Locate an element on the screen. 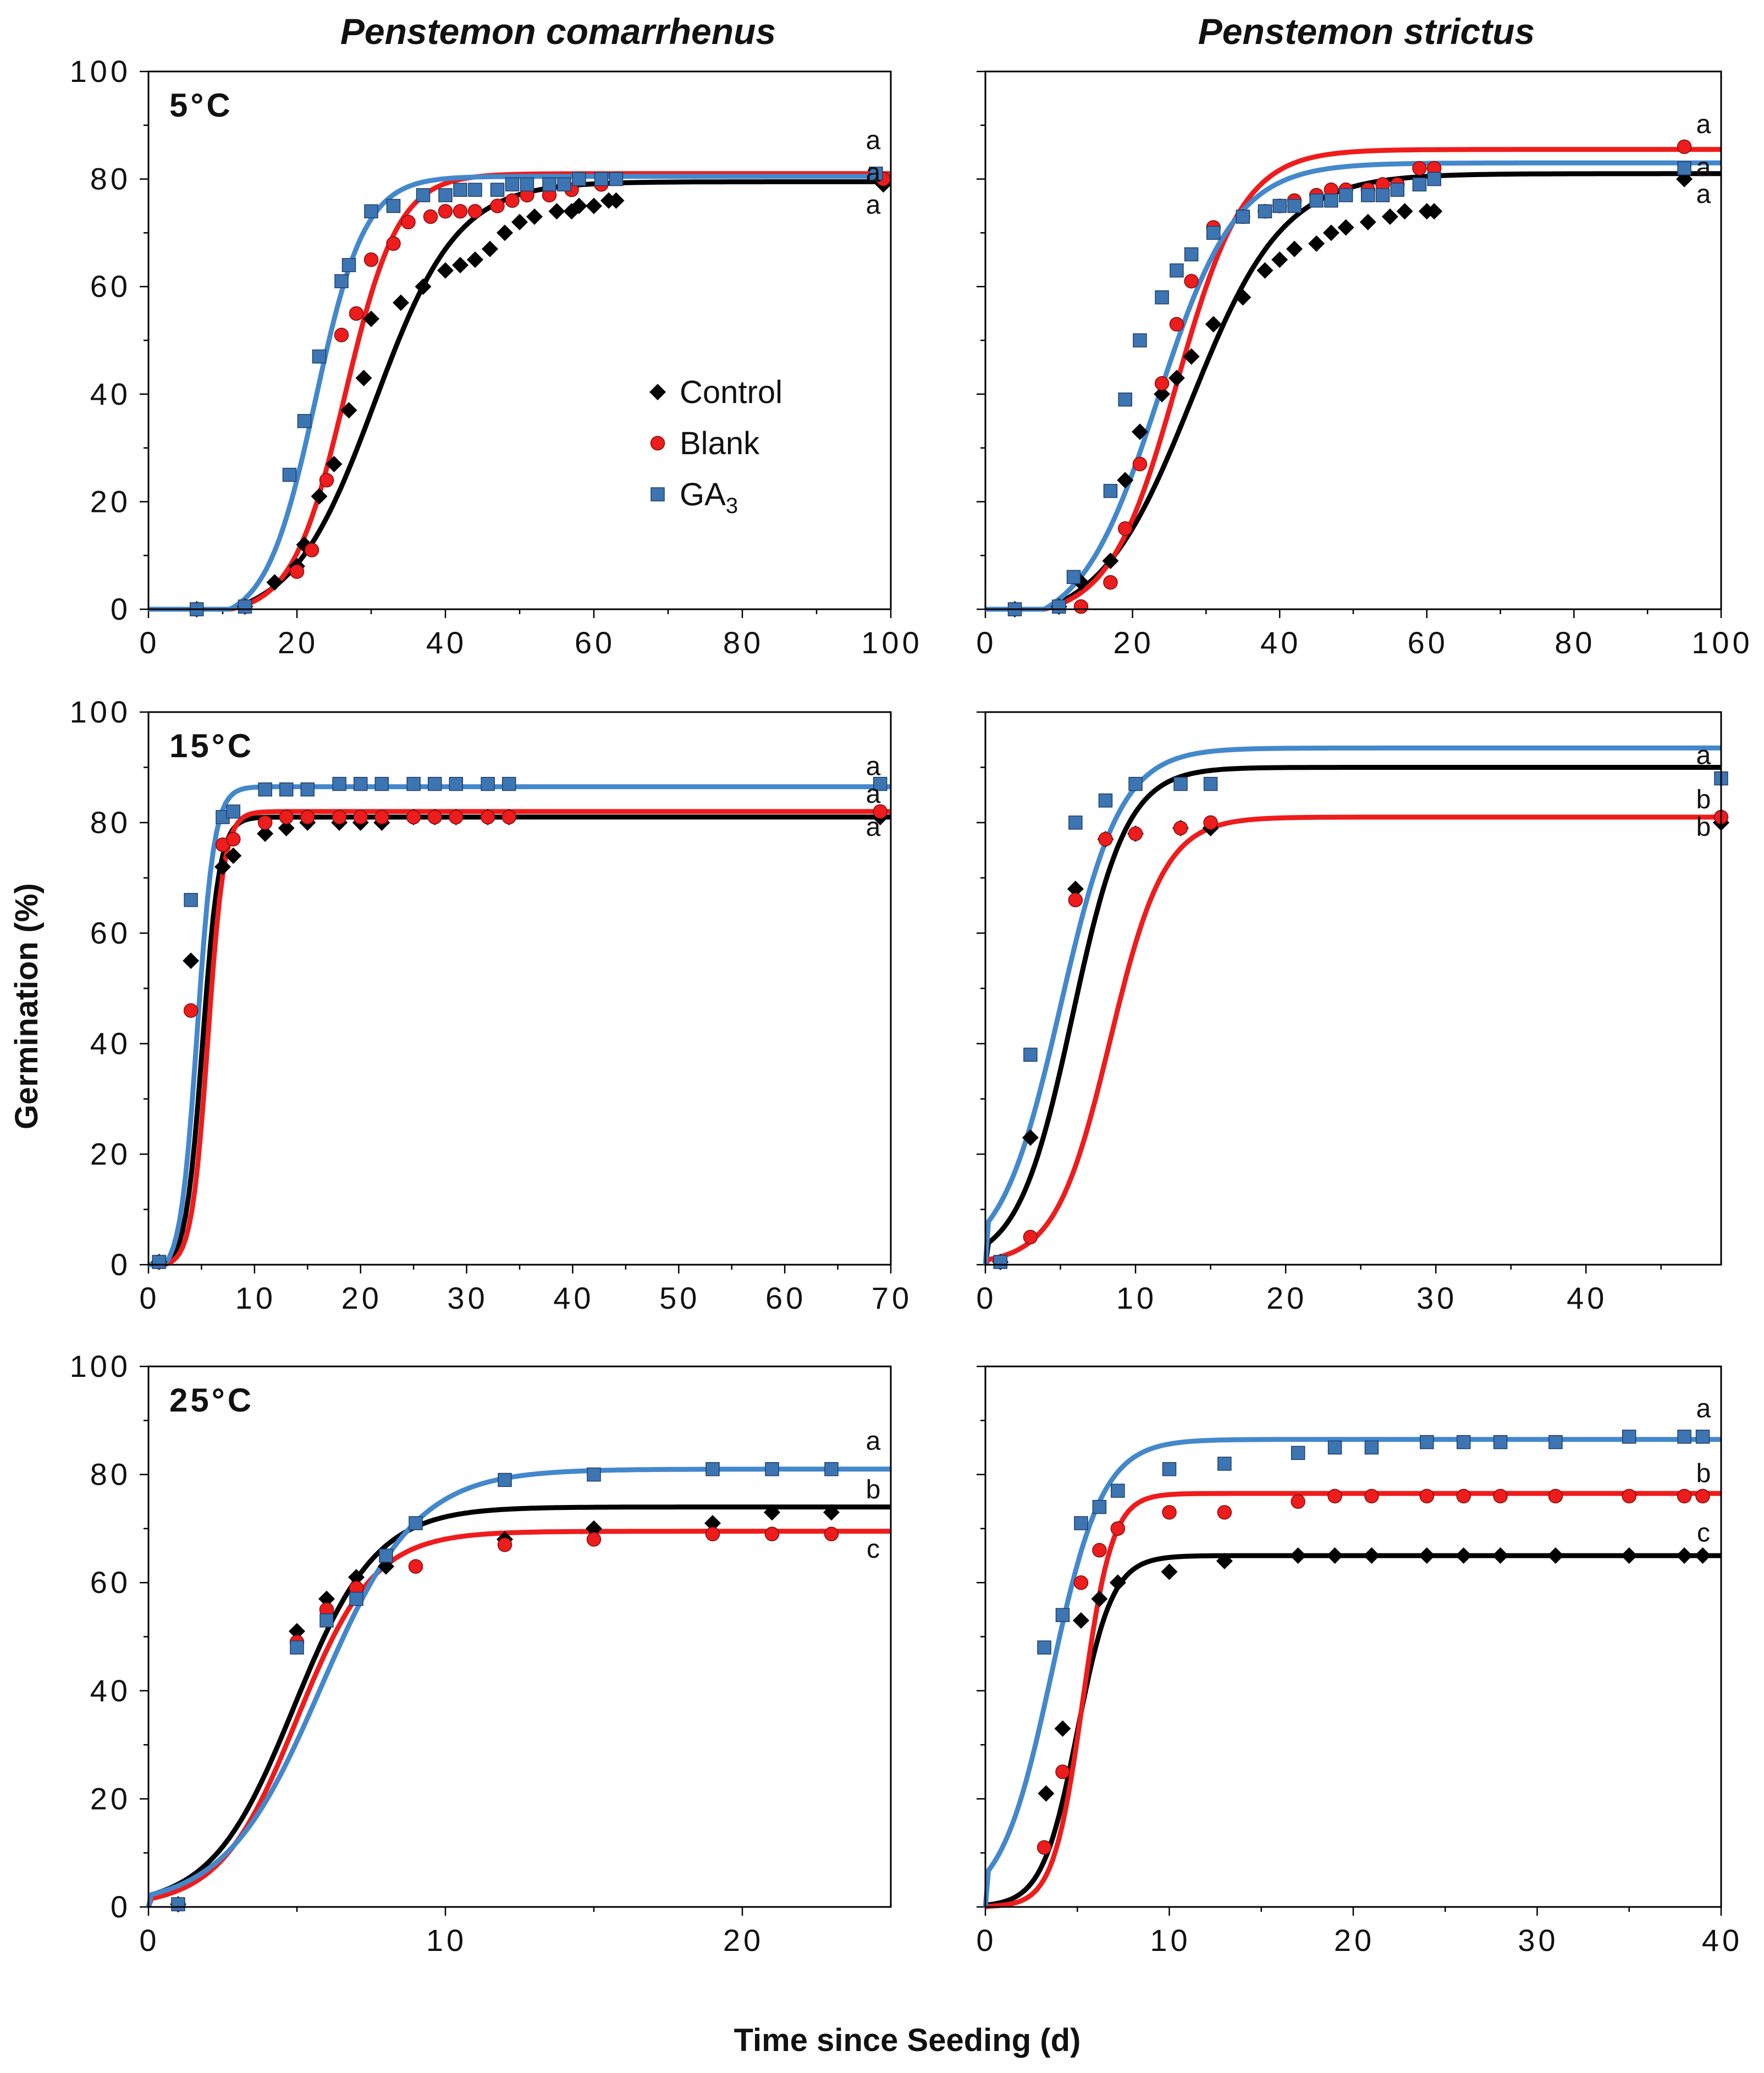 The image size is (1764, 2073). x-tick-label: 80 is located at coordinates (1574, 642).